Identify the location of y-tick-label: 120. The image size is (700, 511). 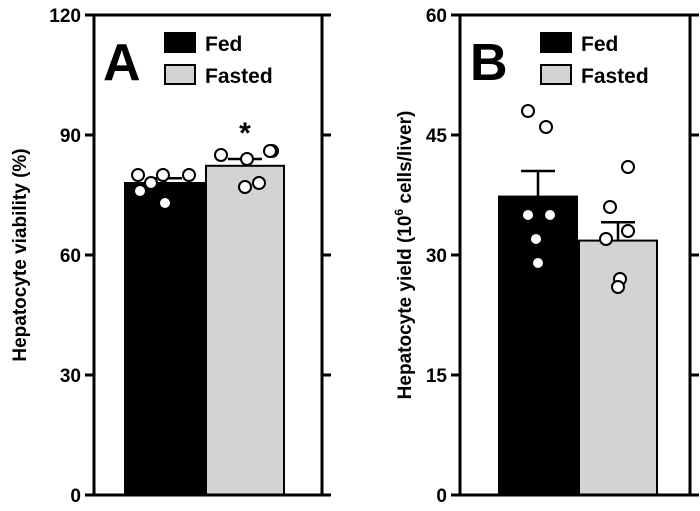
(65, 16).